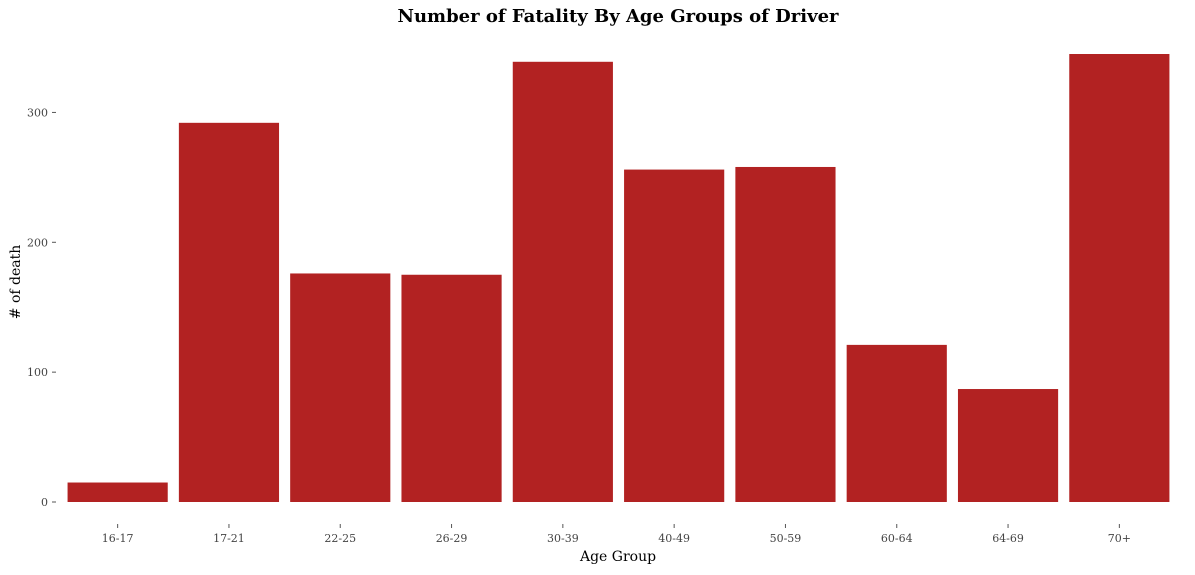  I want to click on x-tick-label: 50-59, so click(786, 538).